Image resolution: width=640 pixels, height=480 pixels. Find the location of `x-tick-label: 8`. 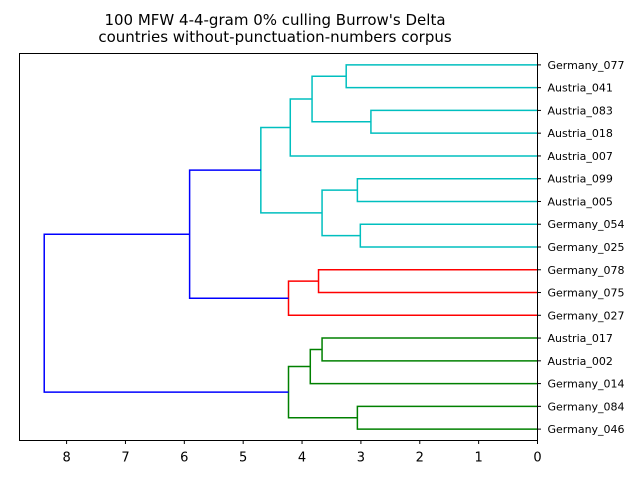

x-tick-label: 8 is located at coordinates (66, 458).